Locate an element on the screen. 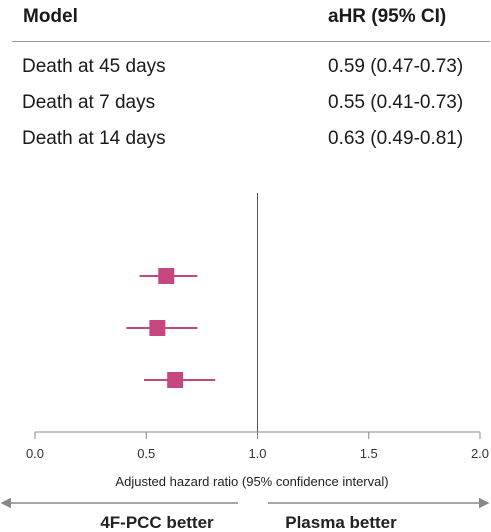 Image resolution: width=491 pixels, height=532 pixels. x-tick-label: 0.5 is located at coordinates (146, 453).